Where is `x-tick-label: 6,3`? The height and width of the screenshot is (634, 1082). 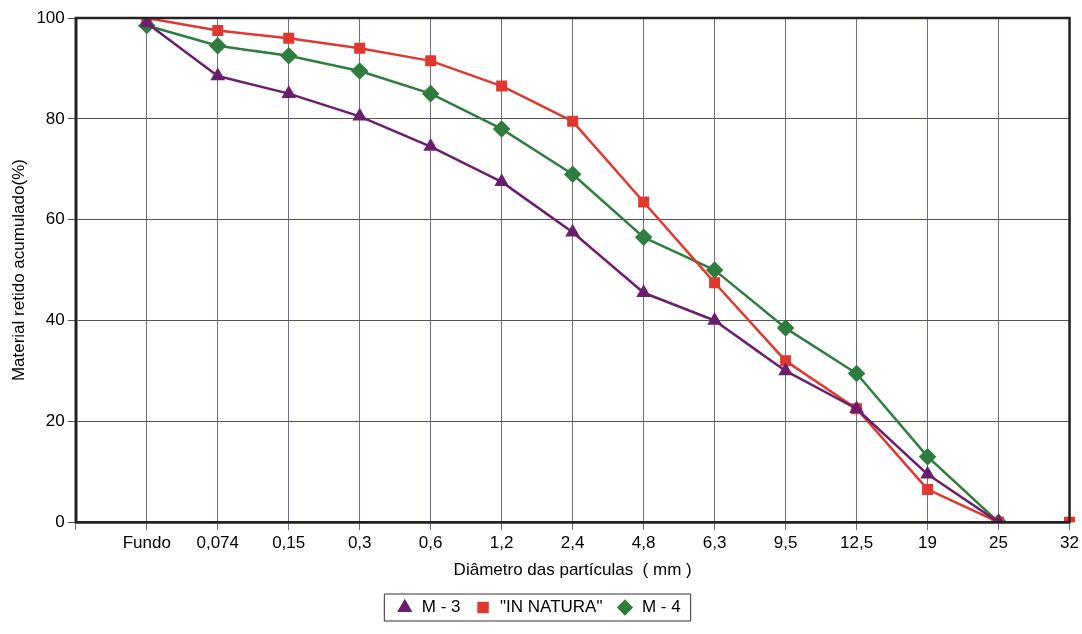
x-tick-label: 6,3 is located at coordinates (714, 543).